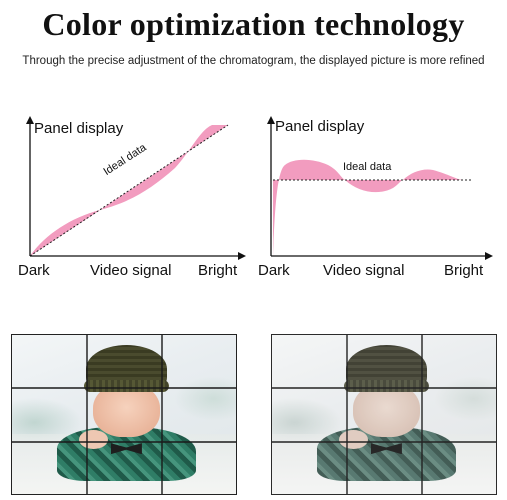 The image size is (507, 500). Describe the element at coordinates (253, 24) in the screenshot. I see `page-title: Color optimization technology` at that location.